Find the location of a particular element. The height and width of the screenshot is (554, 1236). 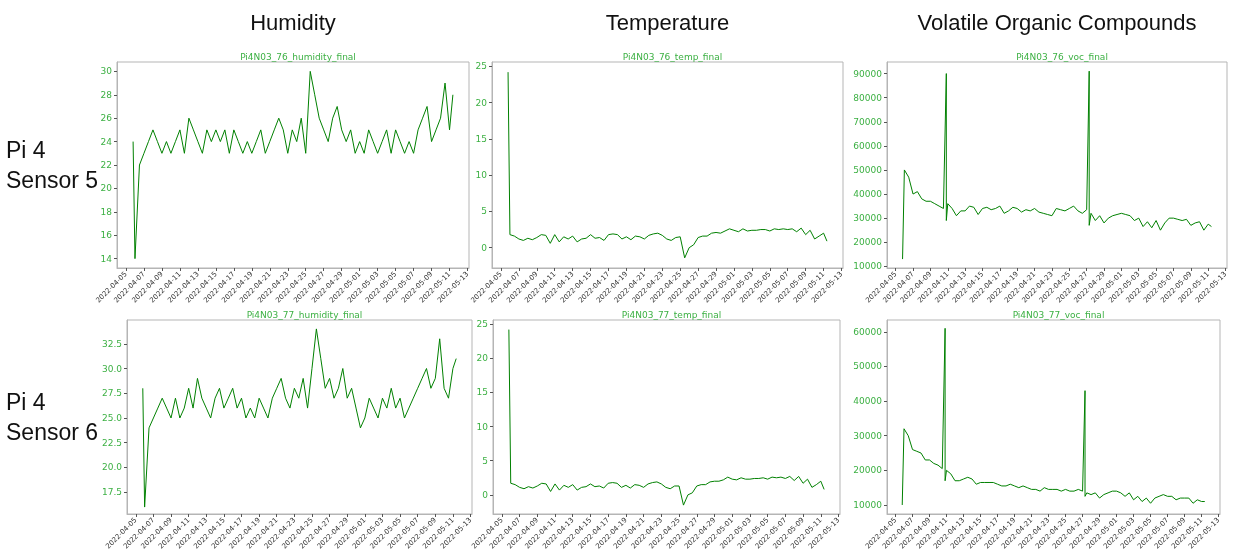

chart-title: Humidity is located at coordinates (293, 23).